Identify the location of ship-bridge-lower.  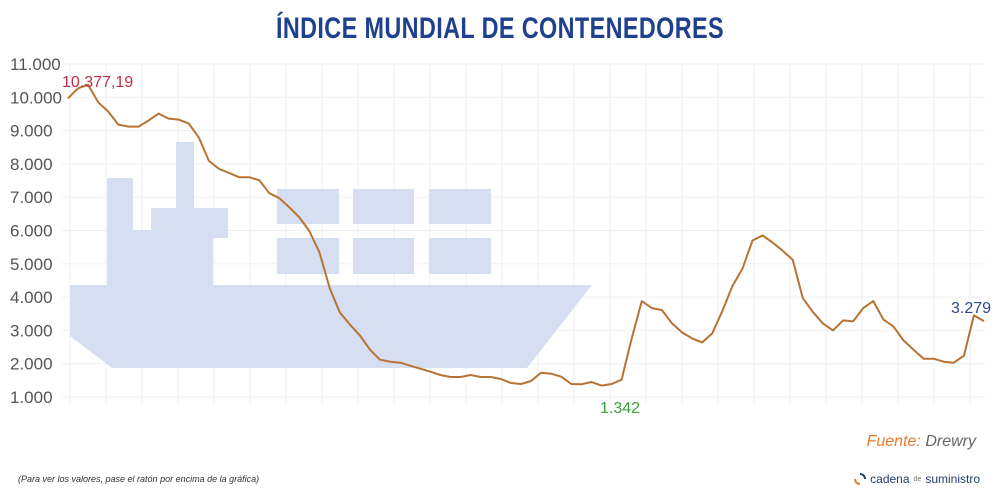
(182, 262).